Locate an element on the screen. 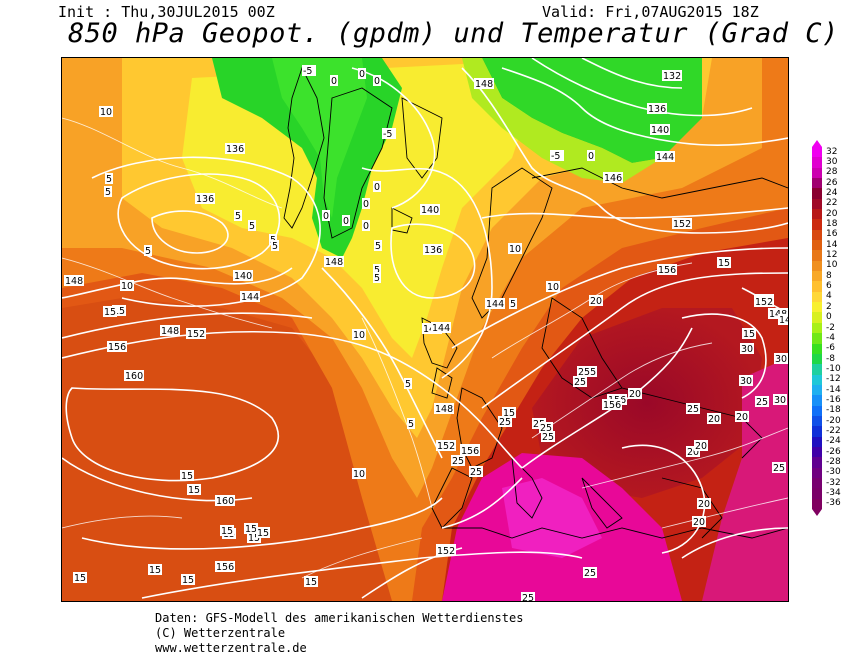  legend-label: -30 is located at coordinates (833, 472).